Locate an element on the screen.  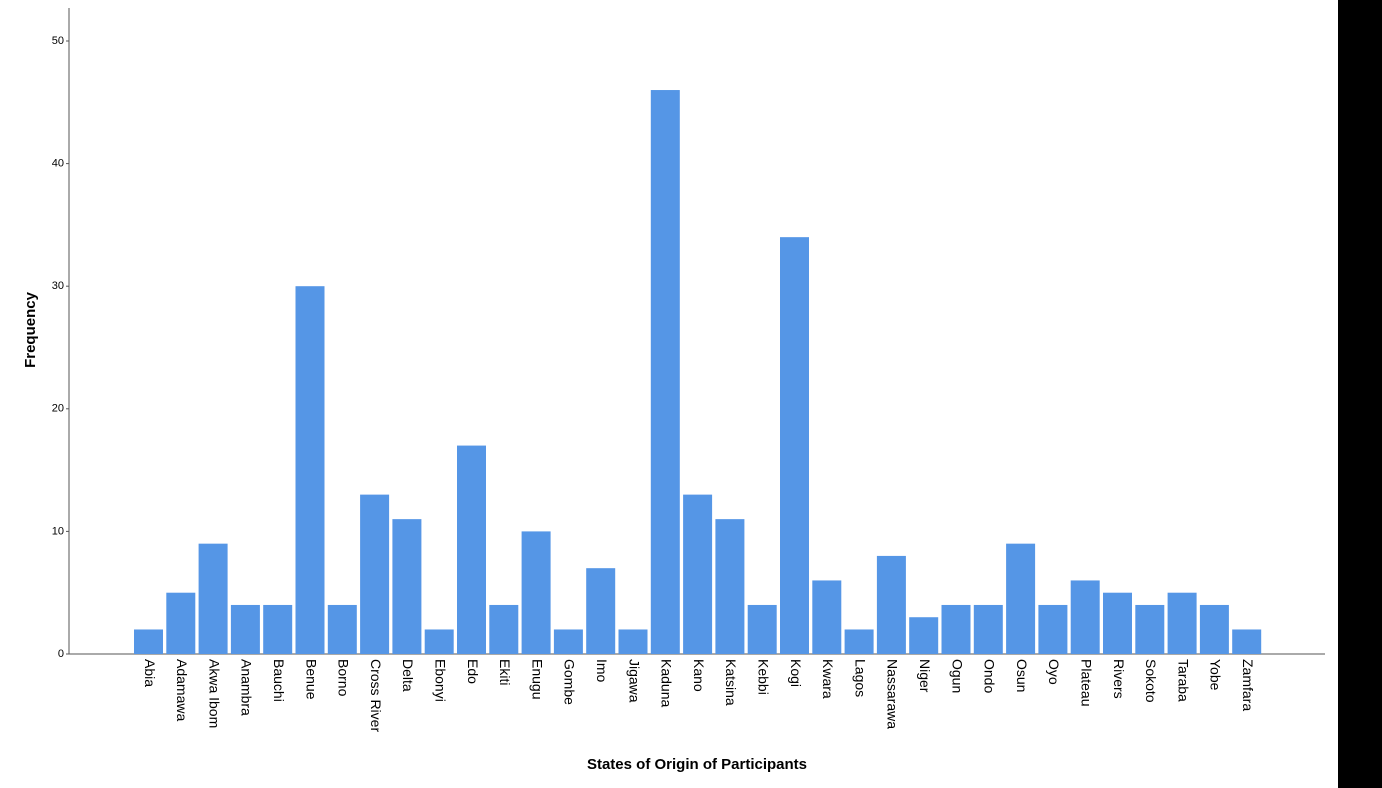
y-tick-label: 40 is located at coordinates (58, 164).